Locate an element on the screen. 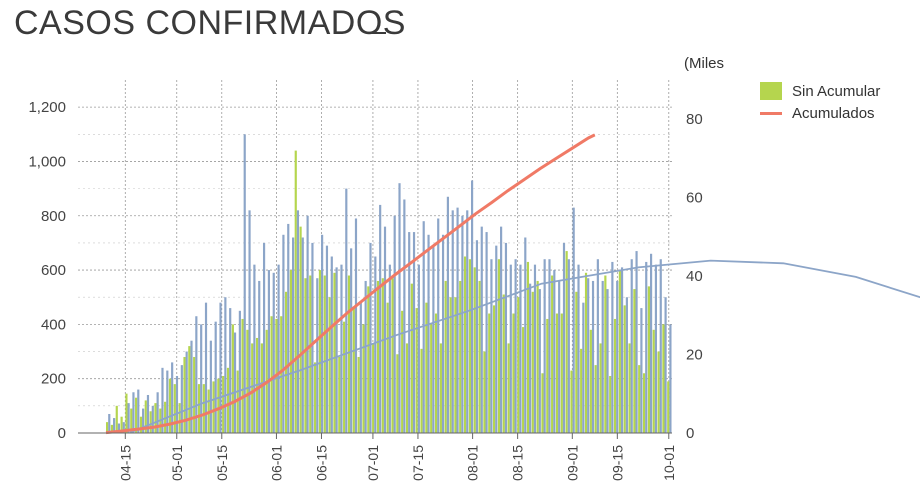  x-tick-label: 09-01 is located at coordinates (572, 463).